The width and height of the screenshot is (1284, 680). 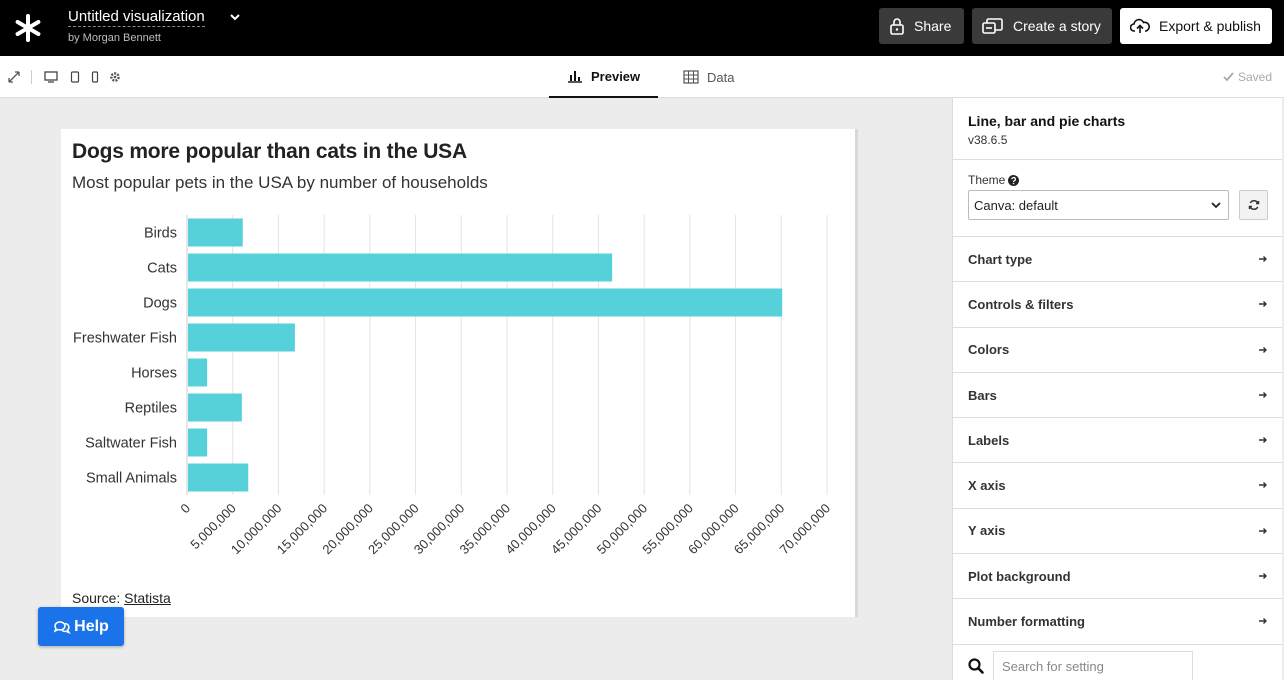 I want to click on bar-freshwater-fish, so click(x=241, y=337).